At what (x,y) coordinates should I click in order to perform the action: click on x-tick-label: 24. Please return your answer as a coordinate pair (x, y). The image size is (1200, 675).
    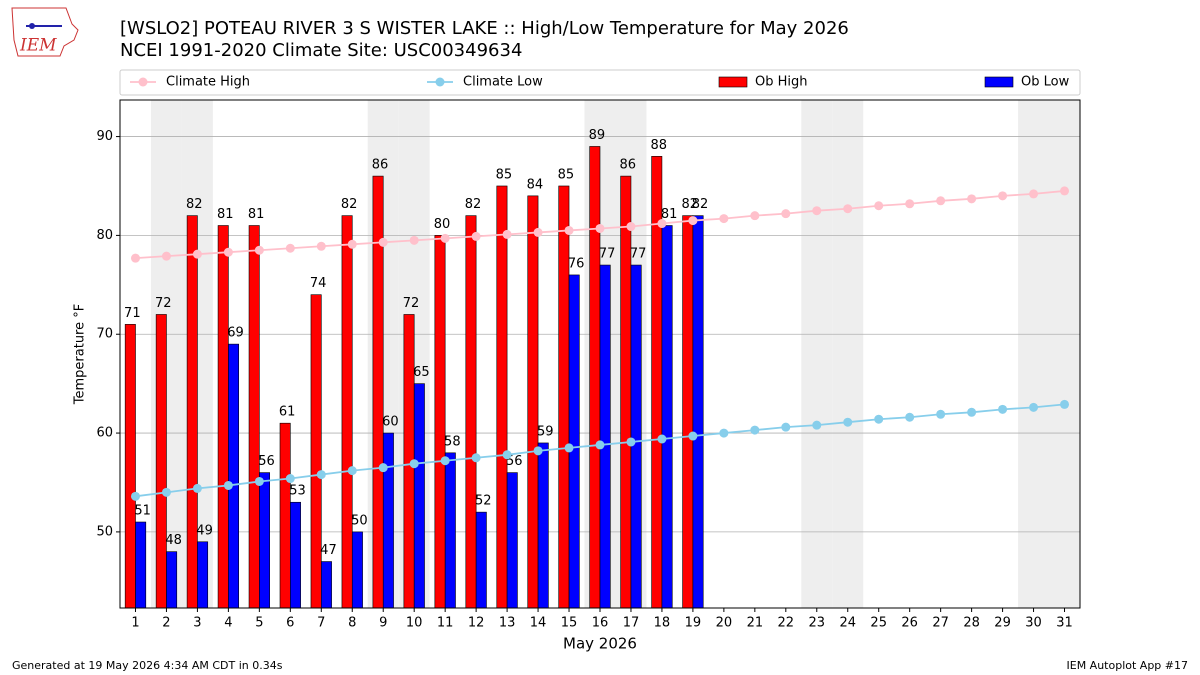
    Looking at the image, I should click on (847, 623).